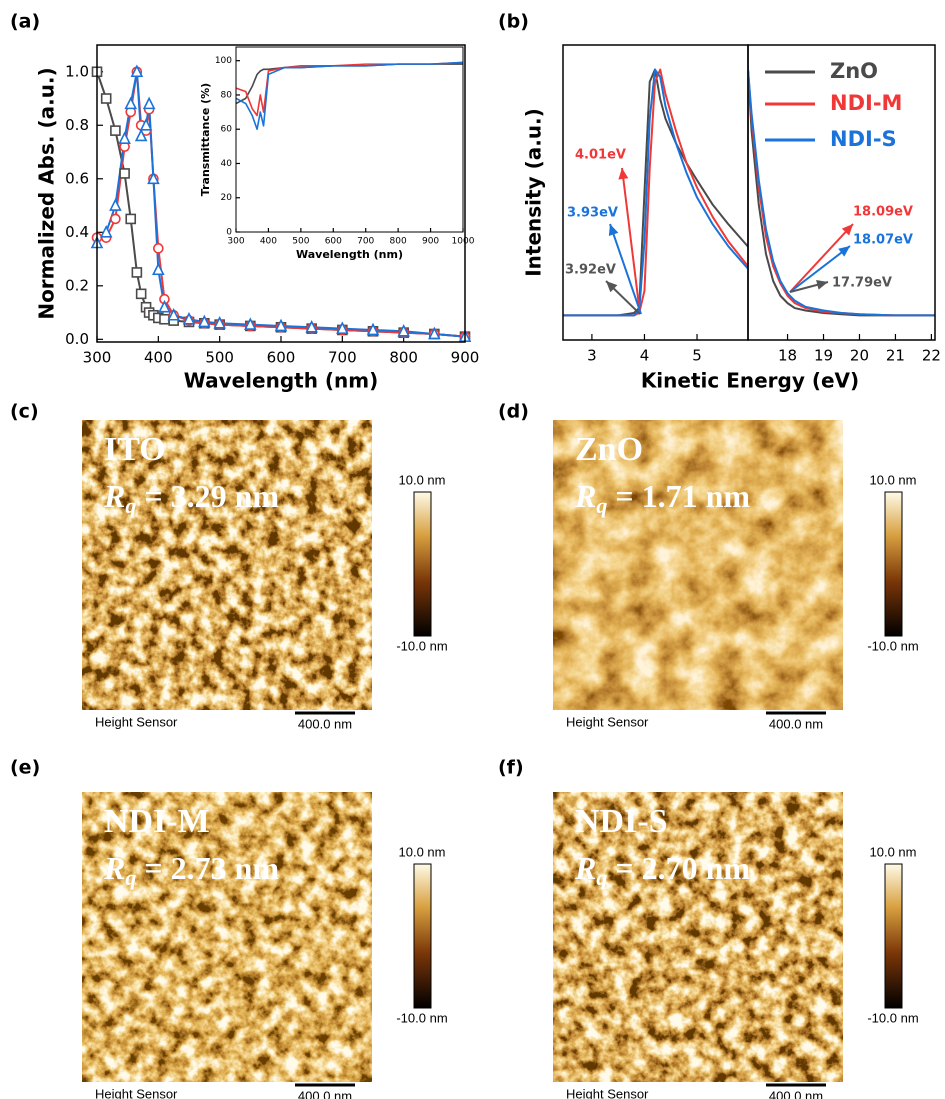 The image size is (945, 1099). I want to click on annotation: 4.01eV, so click(600, 155).